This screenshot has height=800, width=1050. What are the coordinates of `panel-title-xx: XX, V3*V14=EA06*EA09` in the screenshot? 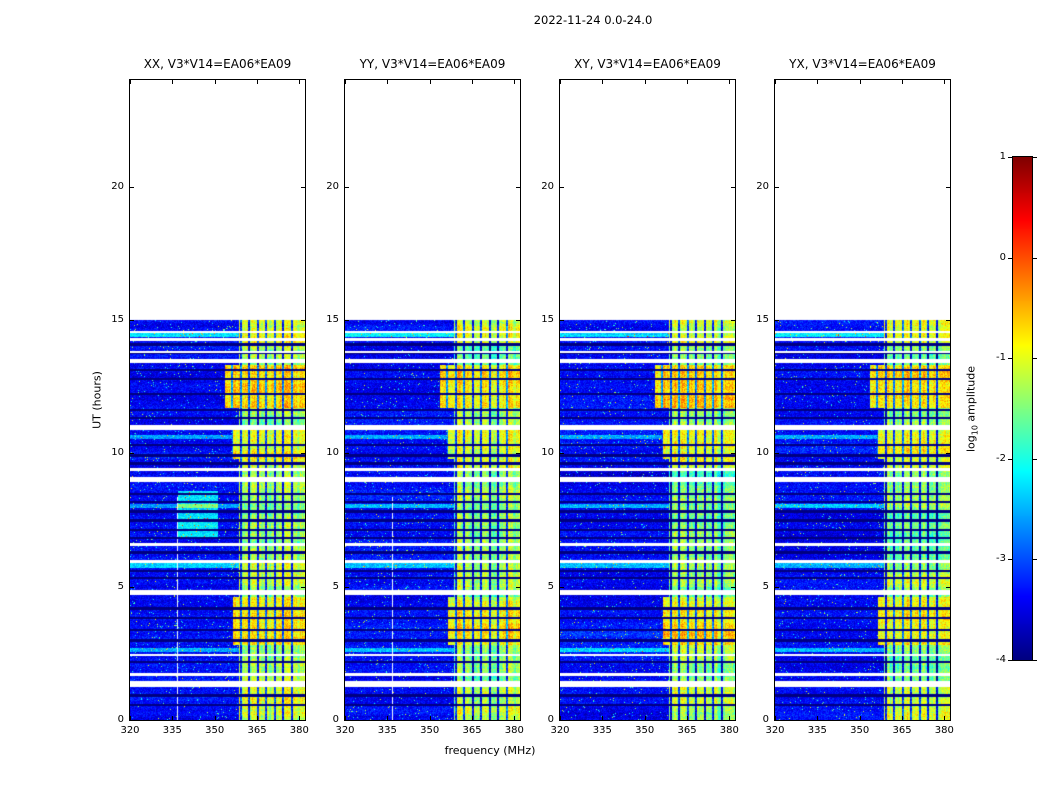 It's located at (217, 64).